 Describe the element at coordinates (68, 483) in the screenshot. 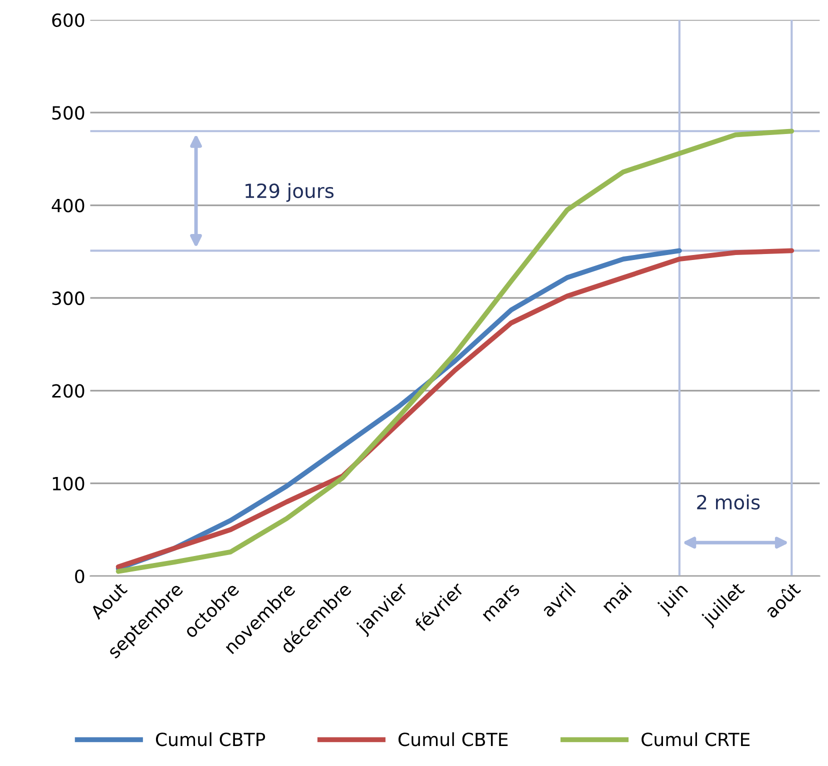

I see `y-tick-label: 100` at that location.